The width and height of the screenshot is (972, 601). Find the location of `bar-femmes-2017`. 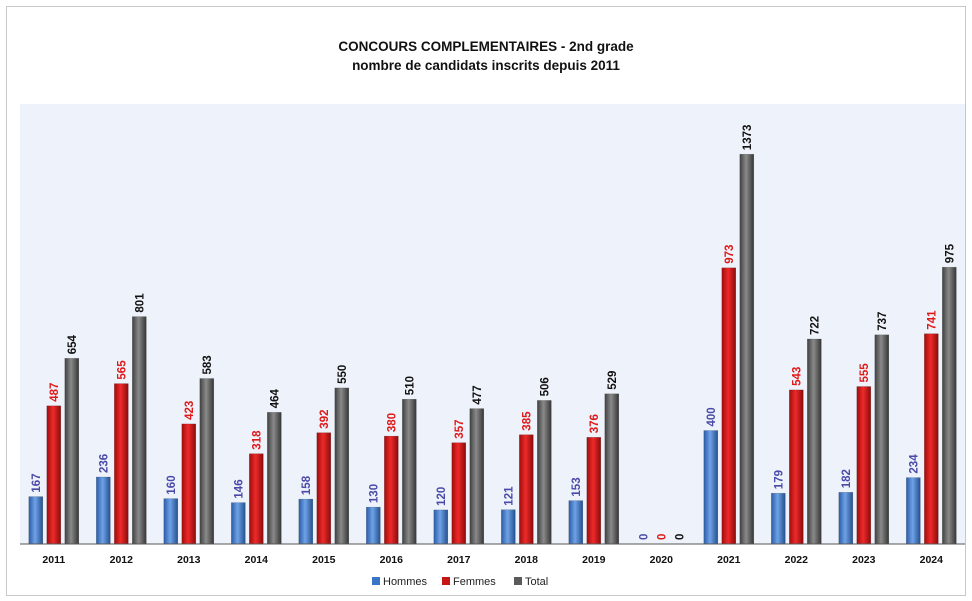

bar-femmes-2017 is located at coordinates (459, 493).